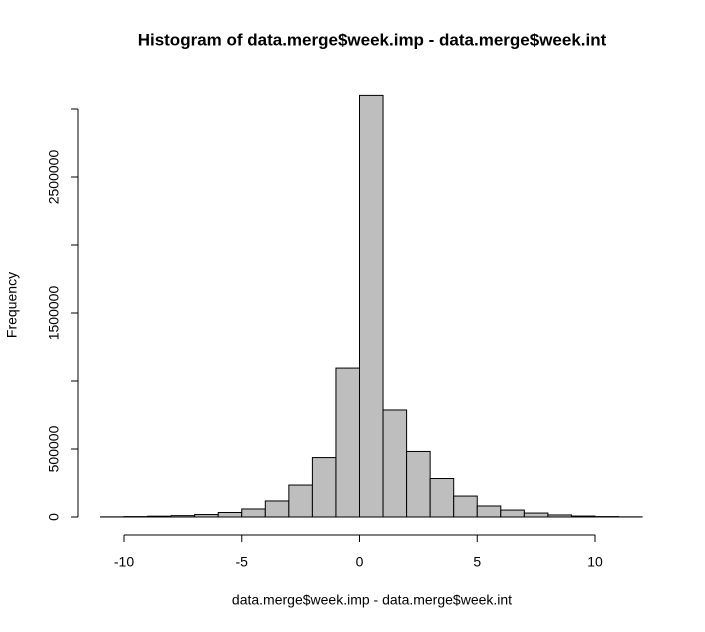  I want to click on y-tick-label: 2500000, so click(54, 177).